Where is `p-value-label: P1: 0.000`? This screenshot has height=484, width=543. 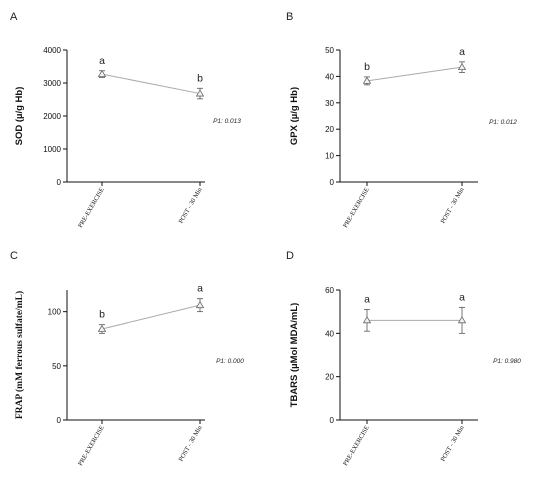 p-value-label: P1: 0.000 is located at coordinates (230, 361).